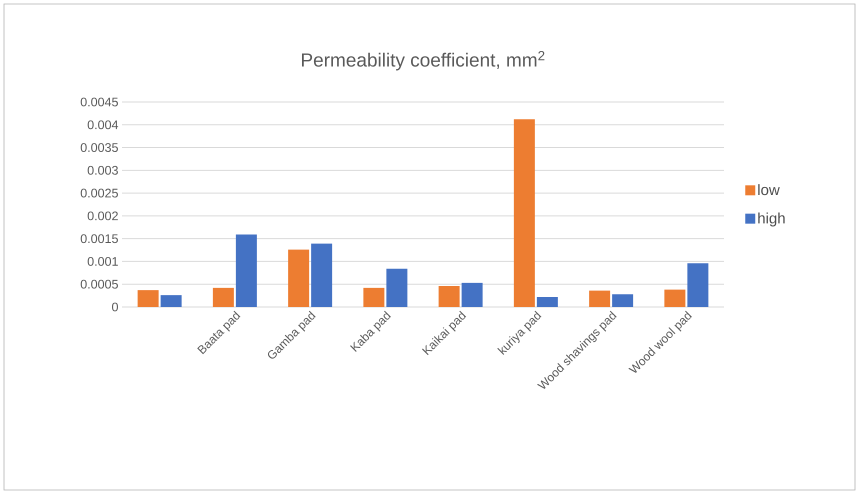  Describe the element at coordinates (103, 261) in the screenshot. I see `y-tick-label: 0.001` at that location.